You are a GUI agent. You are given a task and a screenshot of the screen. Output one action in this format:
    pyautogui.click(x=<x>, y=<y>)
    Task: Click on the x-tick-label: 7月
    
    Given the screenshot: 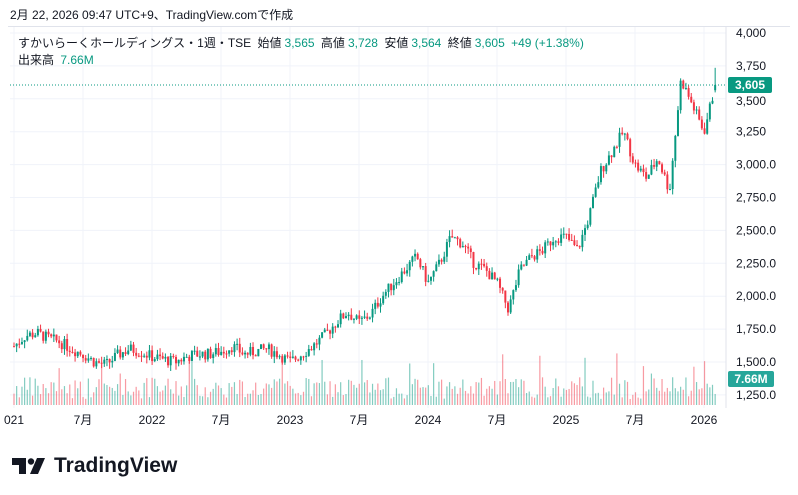 What is the action you would take?
    pyautogui.click(x=635, y=420)
    